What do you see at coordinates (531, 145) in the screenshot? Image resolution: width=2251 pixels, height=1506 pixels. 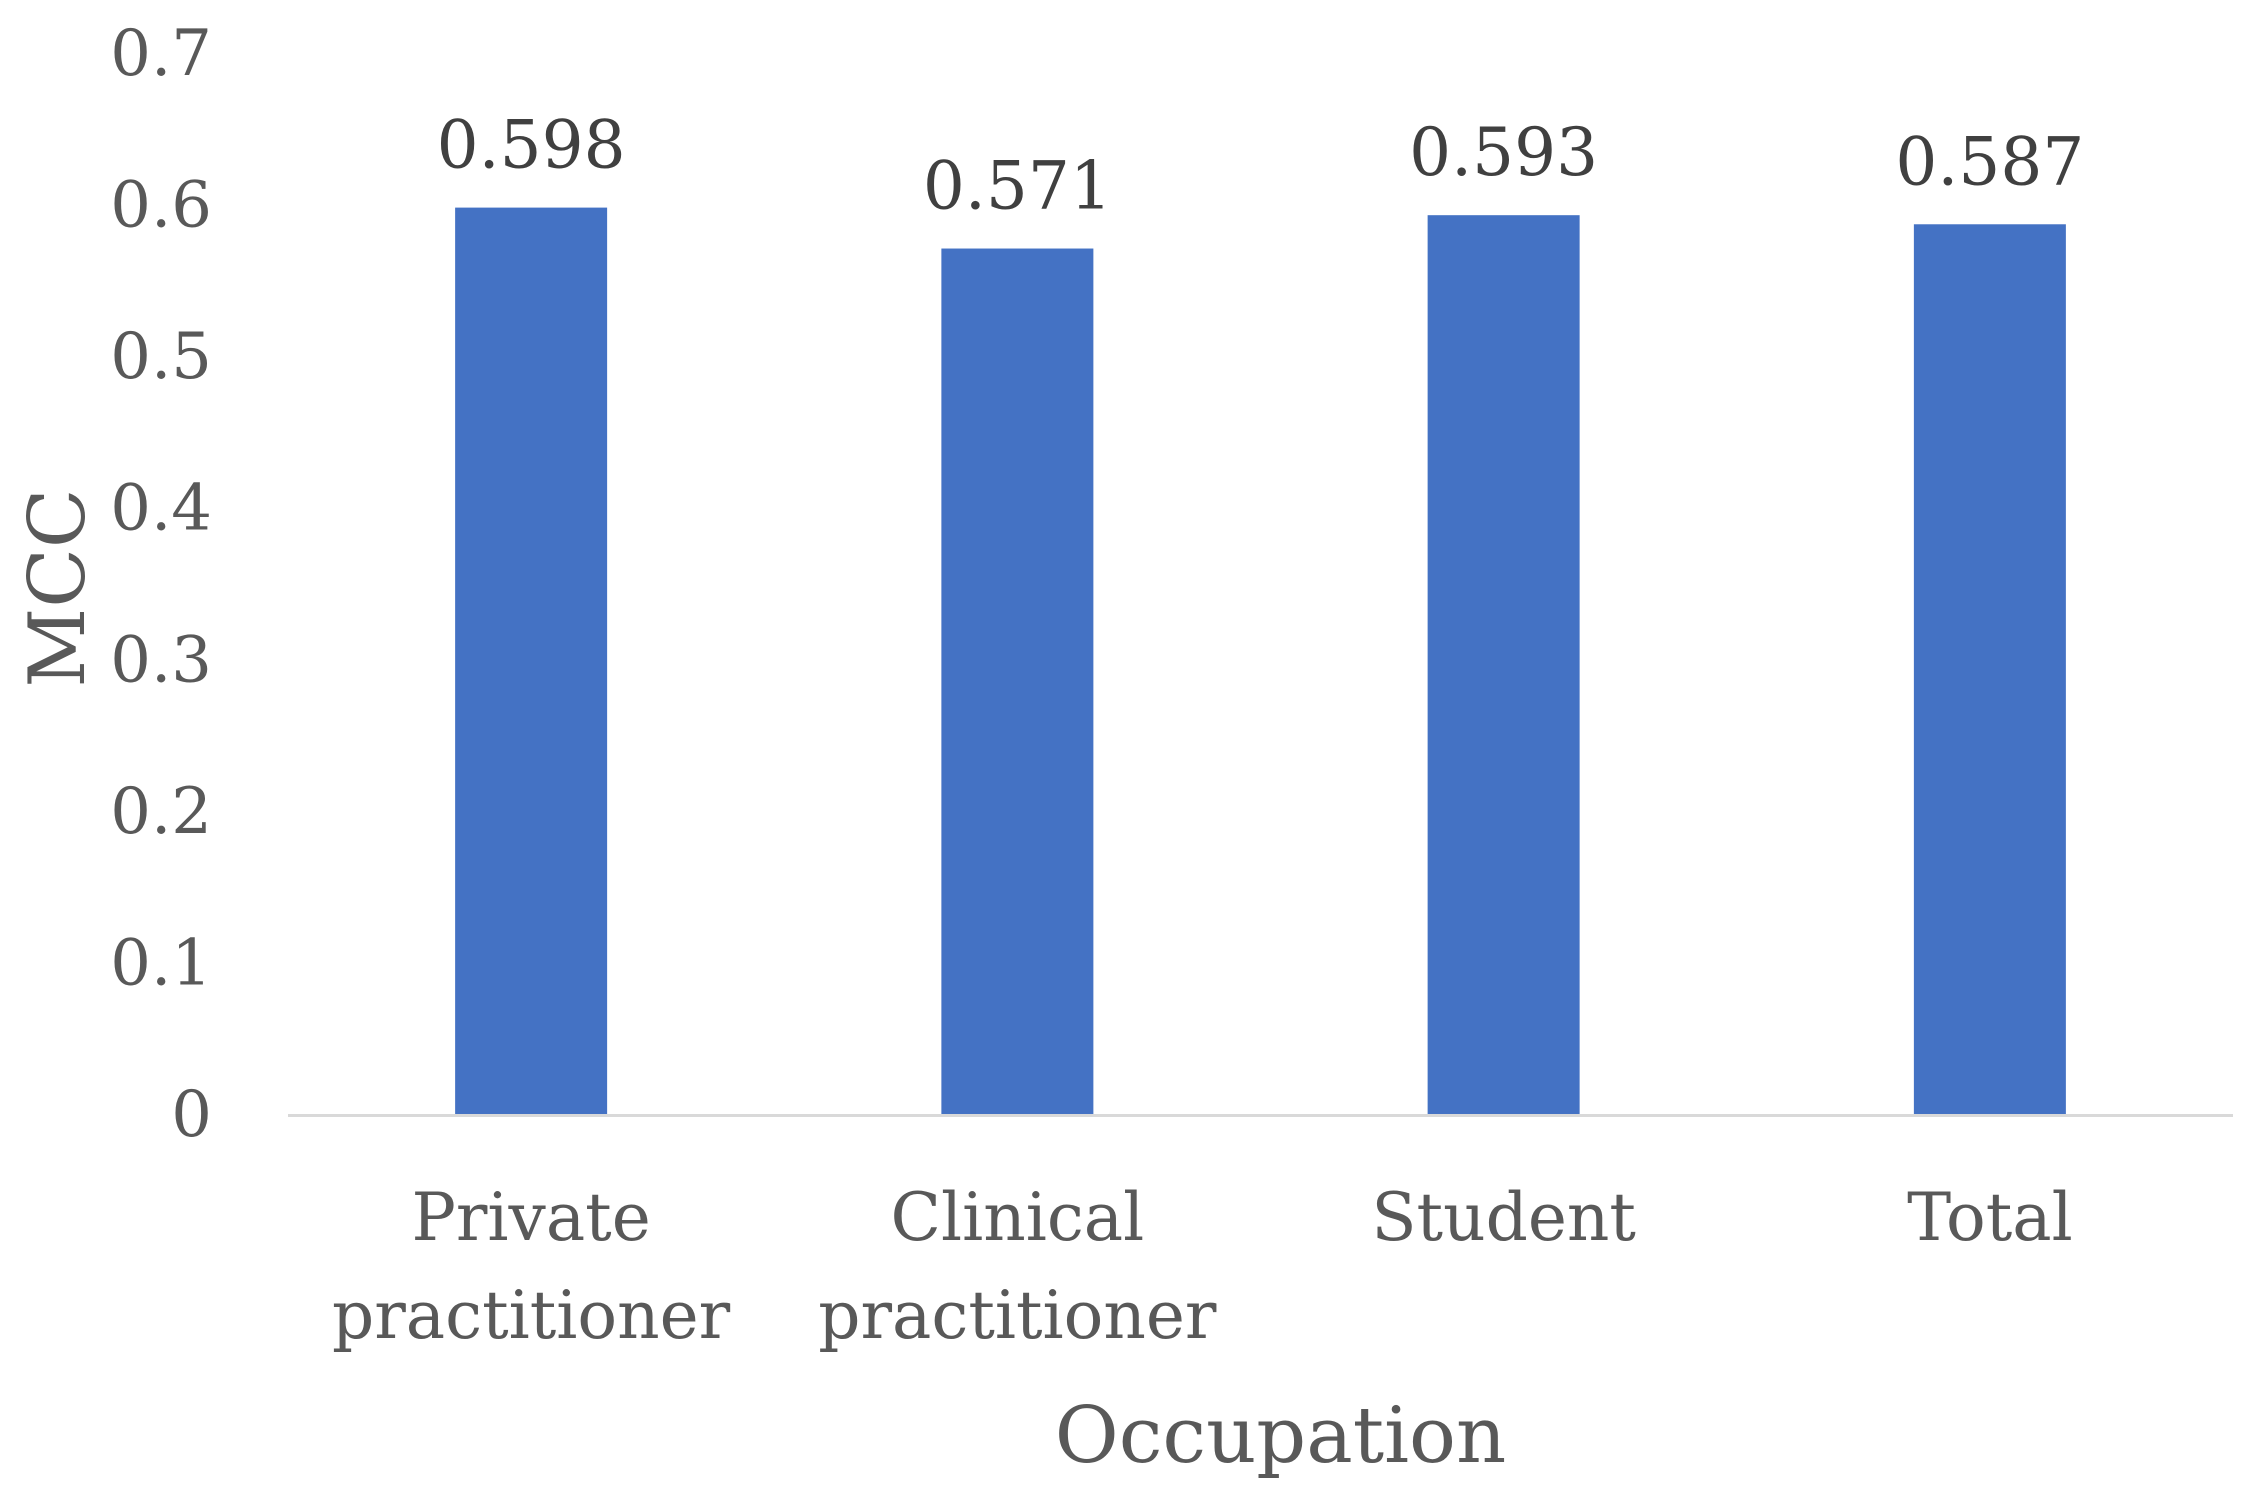 I see `bar-value-label: 0.598` at bounding box center [531, 145].